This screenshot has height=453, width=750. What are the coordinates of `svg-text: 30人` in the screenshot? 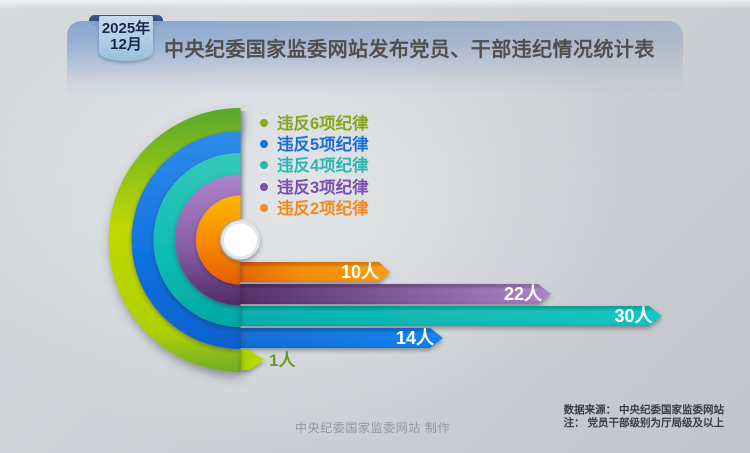 It's located at (633, 316).